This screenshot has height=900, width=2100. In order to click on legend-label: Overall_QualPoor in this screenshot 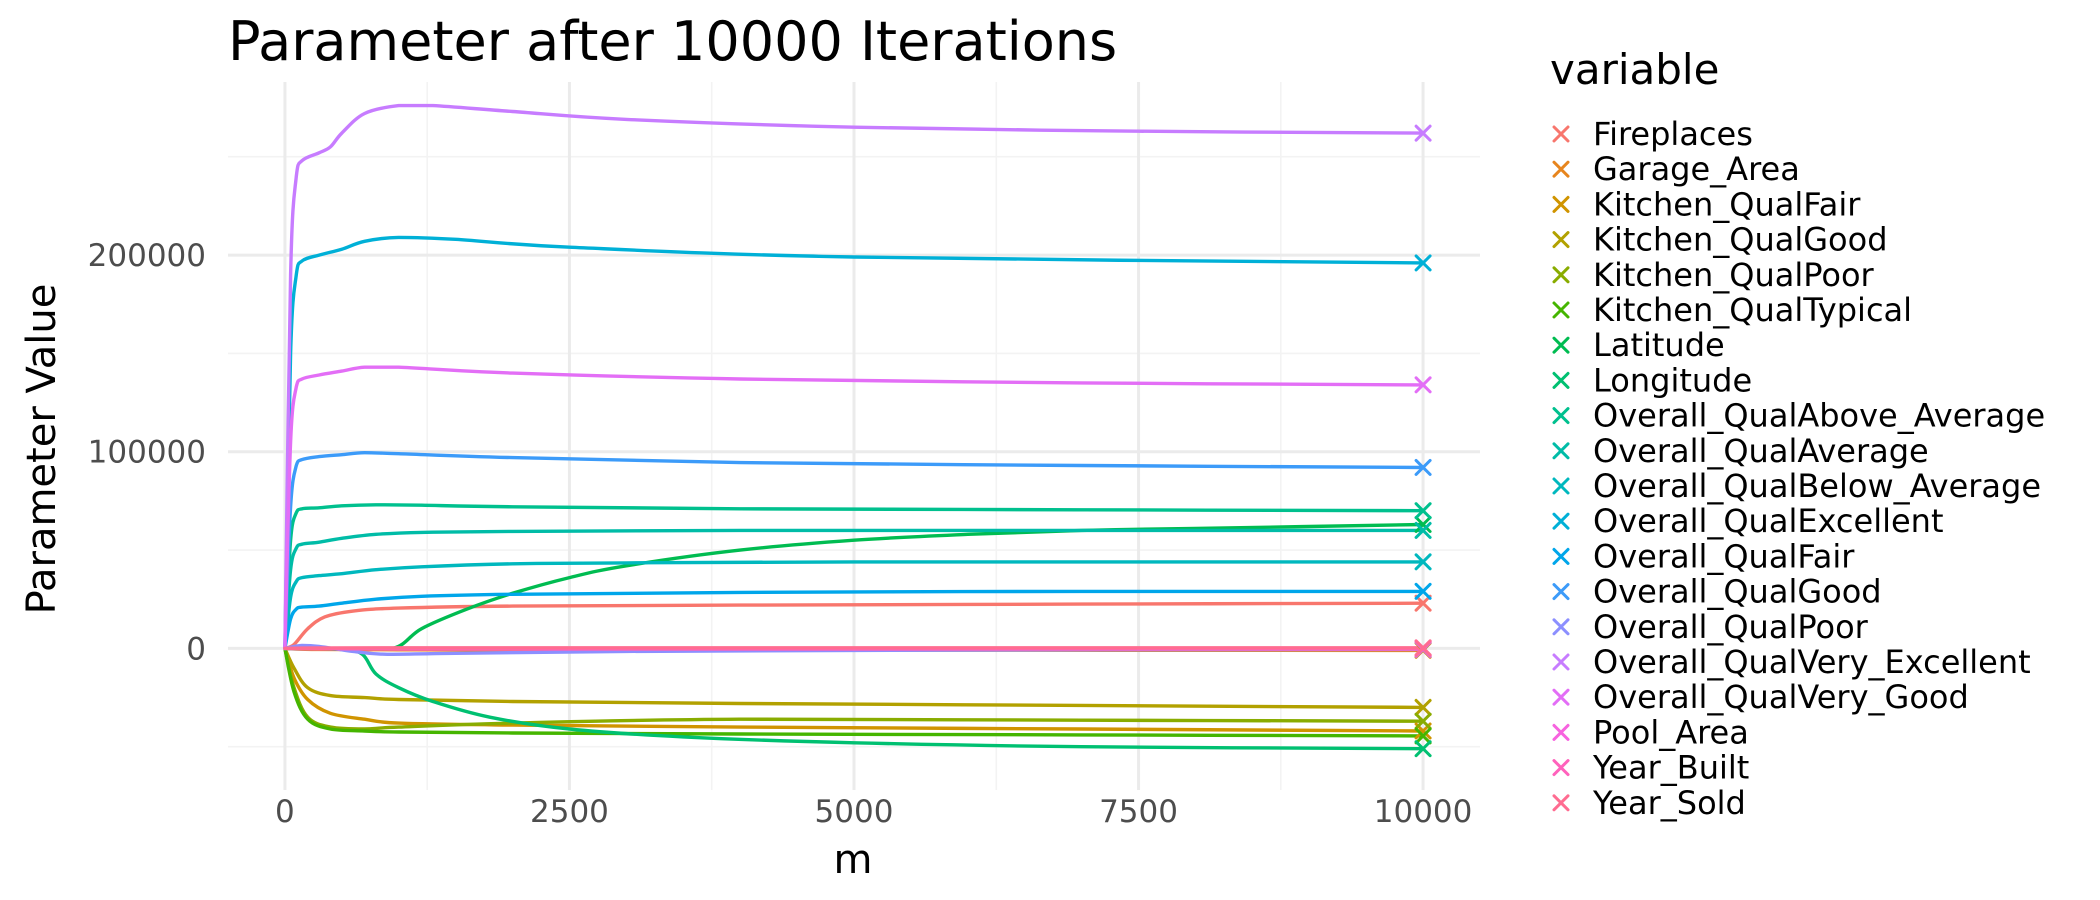, I will do `click(1731, 627)`.